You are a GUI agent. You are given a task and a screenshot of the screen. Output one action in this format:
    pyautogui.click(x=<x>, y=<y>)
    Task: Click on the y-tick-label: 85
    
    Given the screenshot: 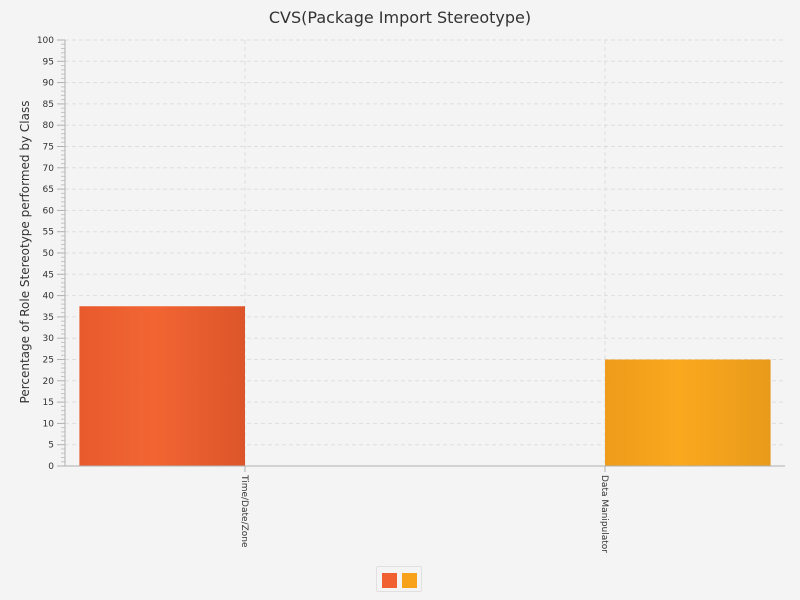 What is the action you would take?
    pyautogui.click(x=48, y=105)
    